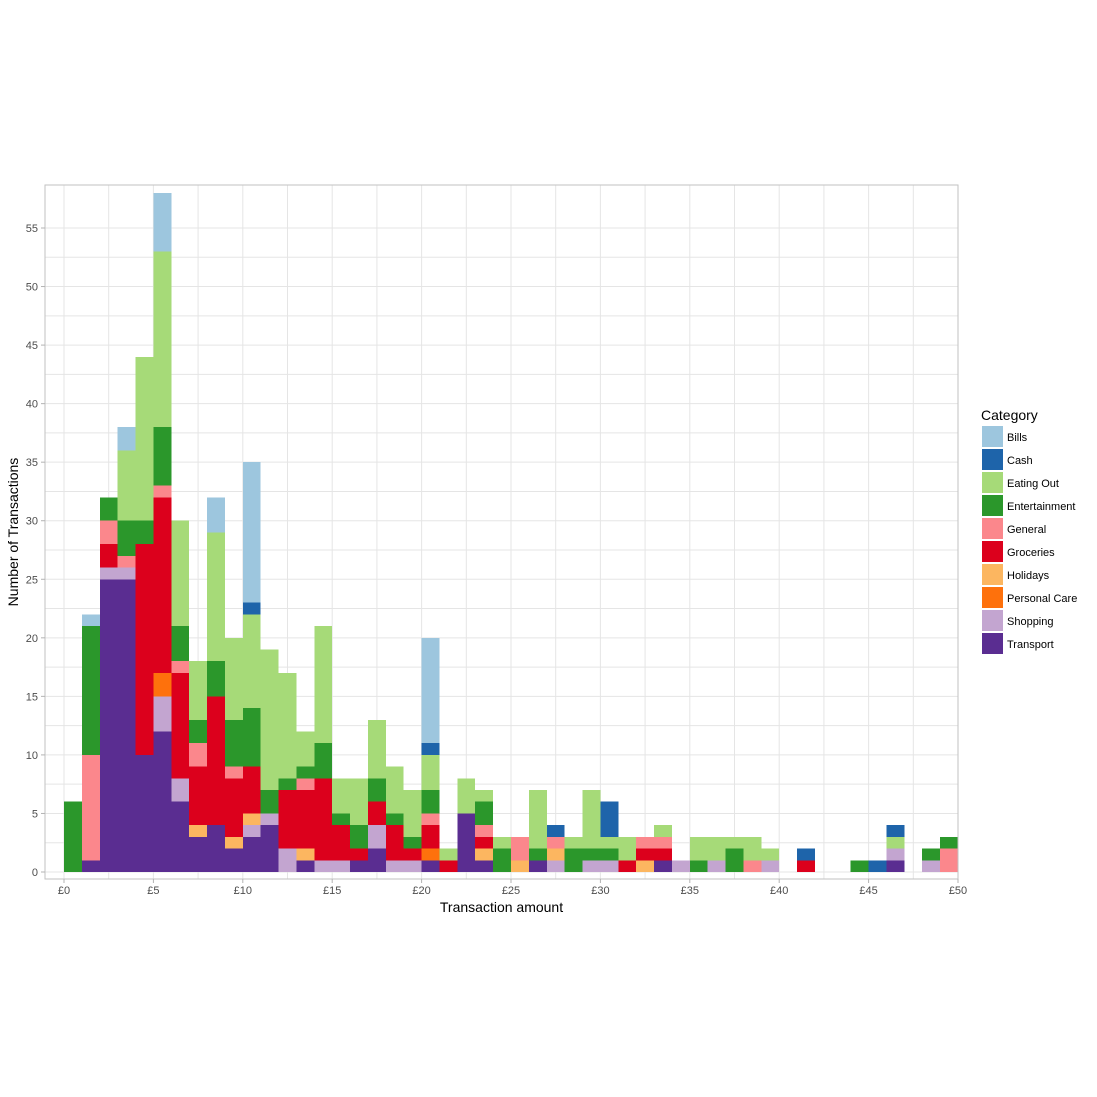  What do you see at coordinates (1042, 599) in the screenshot?
I see `legend-label: Personal Care` at bounding box center [1042, 599].